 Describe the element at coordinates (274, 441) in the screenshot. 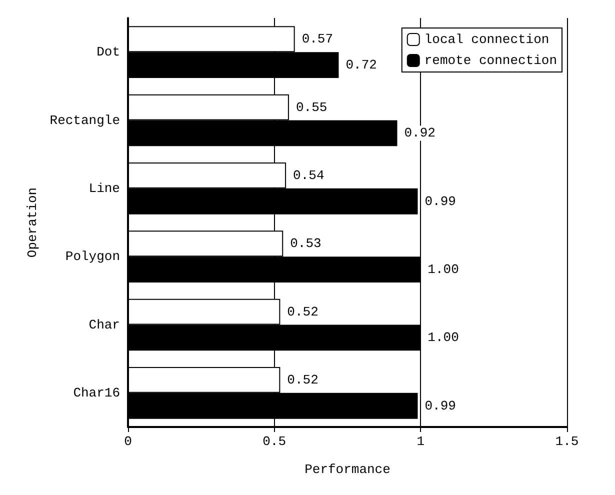

I see `x-tick-label: 0.5` at that location.